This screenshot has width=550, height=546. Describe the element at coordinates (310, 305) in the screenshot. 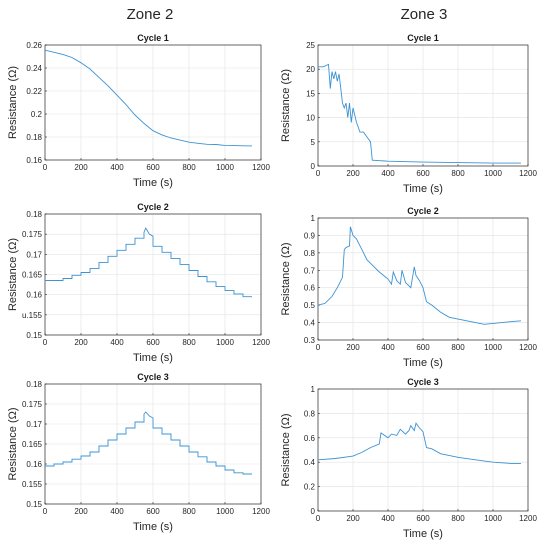

I see `y-tick-label: 0.5` at that location.